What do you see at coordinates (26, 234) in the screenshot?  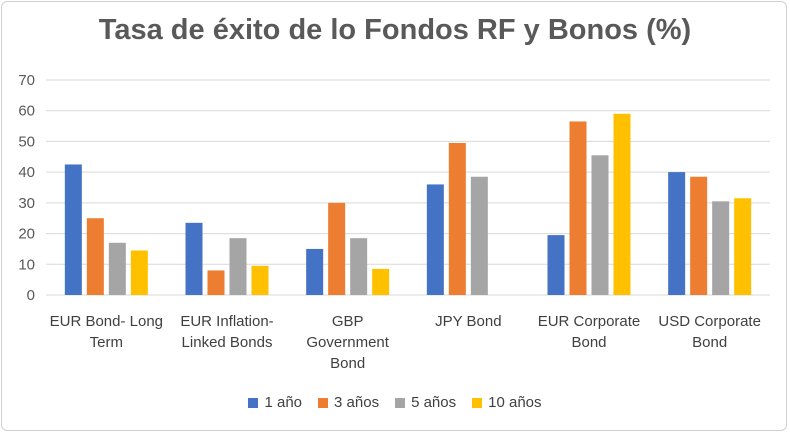 I see `y-tick-label: 20` at bounding box center [26, 234].